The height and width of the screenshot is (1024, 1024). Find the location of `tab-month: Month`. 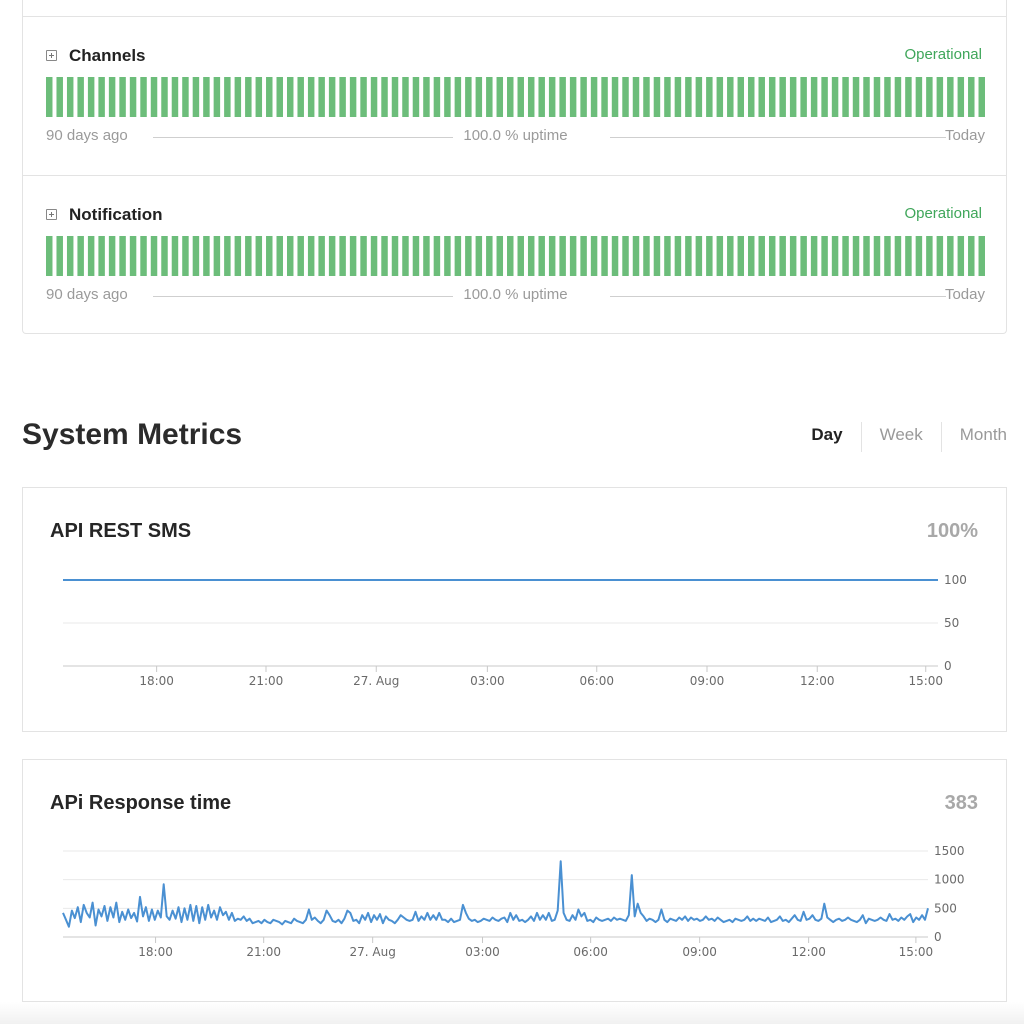

tab-month: Month is located at coordinates (973, 437).